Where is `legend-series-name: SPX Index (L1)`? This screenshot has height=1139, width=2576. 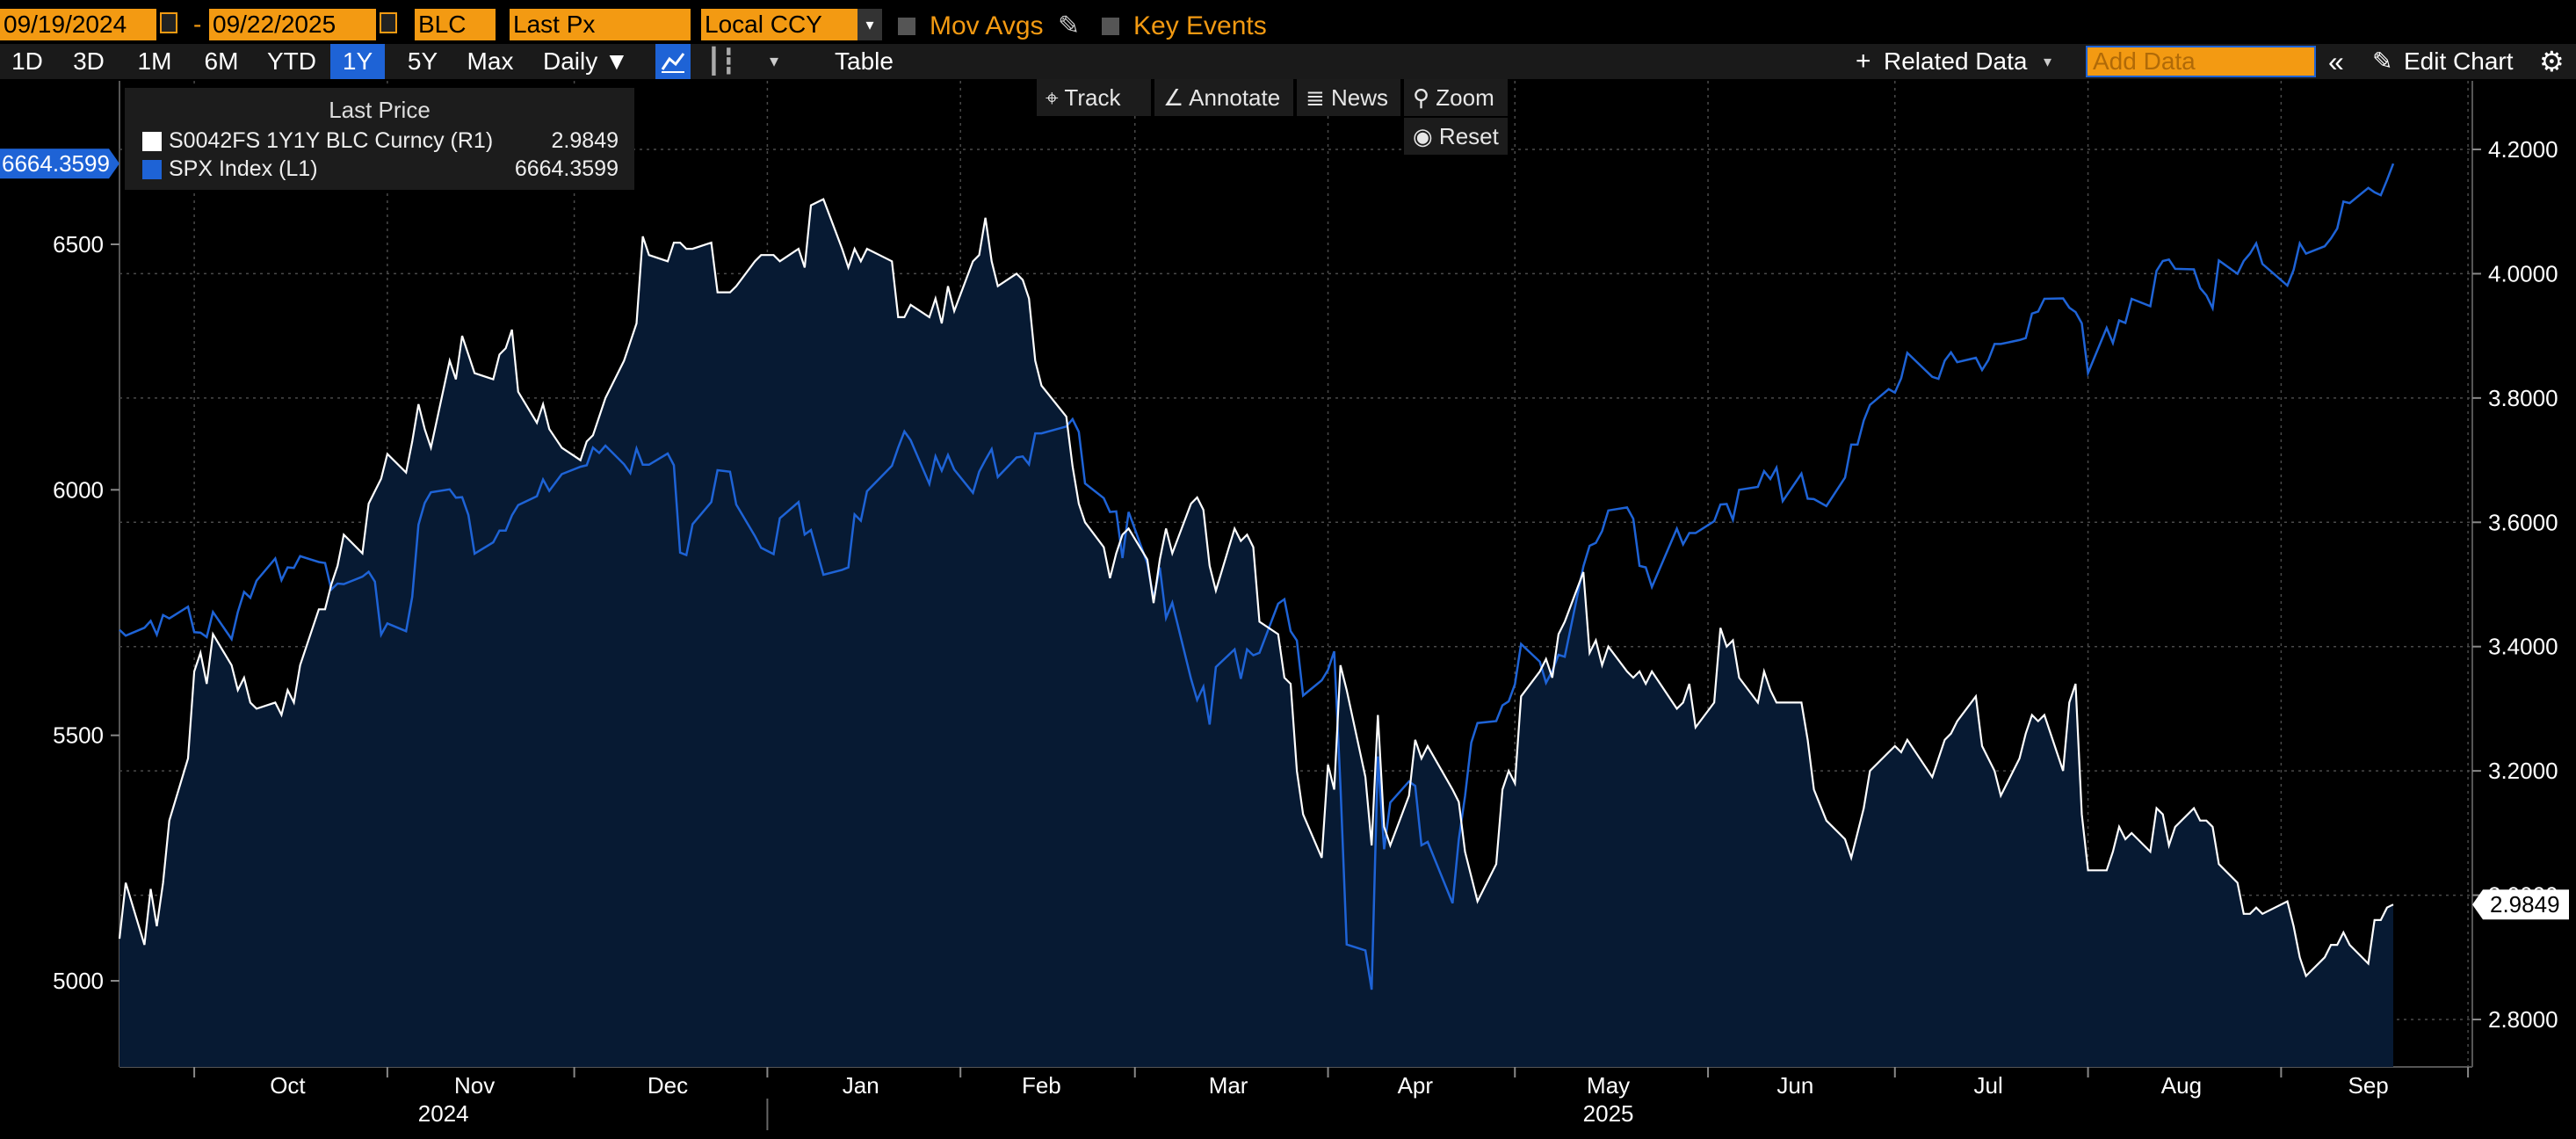
legend-series-name: SPX Index (L1) is located at coordinates (243, 168).